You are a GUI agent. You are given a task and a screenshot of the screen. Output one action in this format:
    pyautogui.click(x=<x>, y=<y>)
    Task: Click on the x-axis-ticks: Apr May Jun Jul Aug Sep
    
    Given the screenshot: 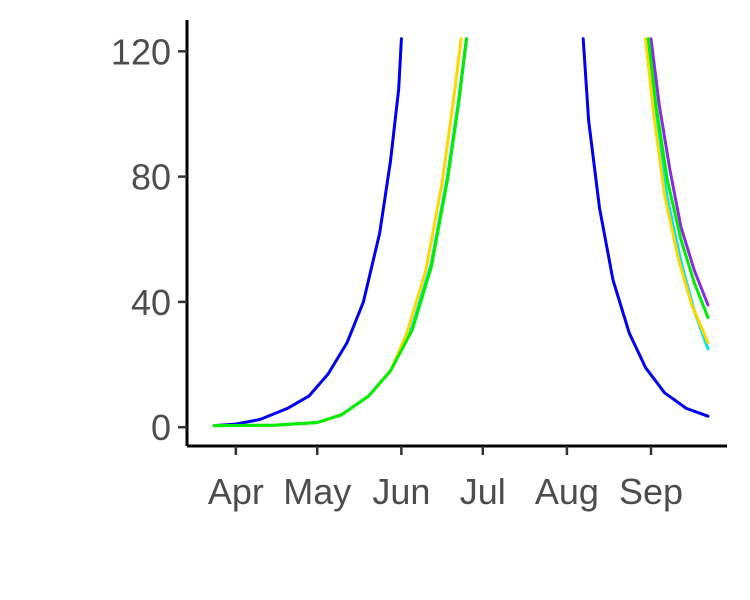 What is the action you would take?
    pyautogui.click(x=445, y=479)
    